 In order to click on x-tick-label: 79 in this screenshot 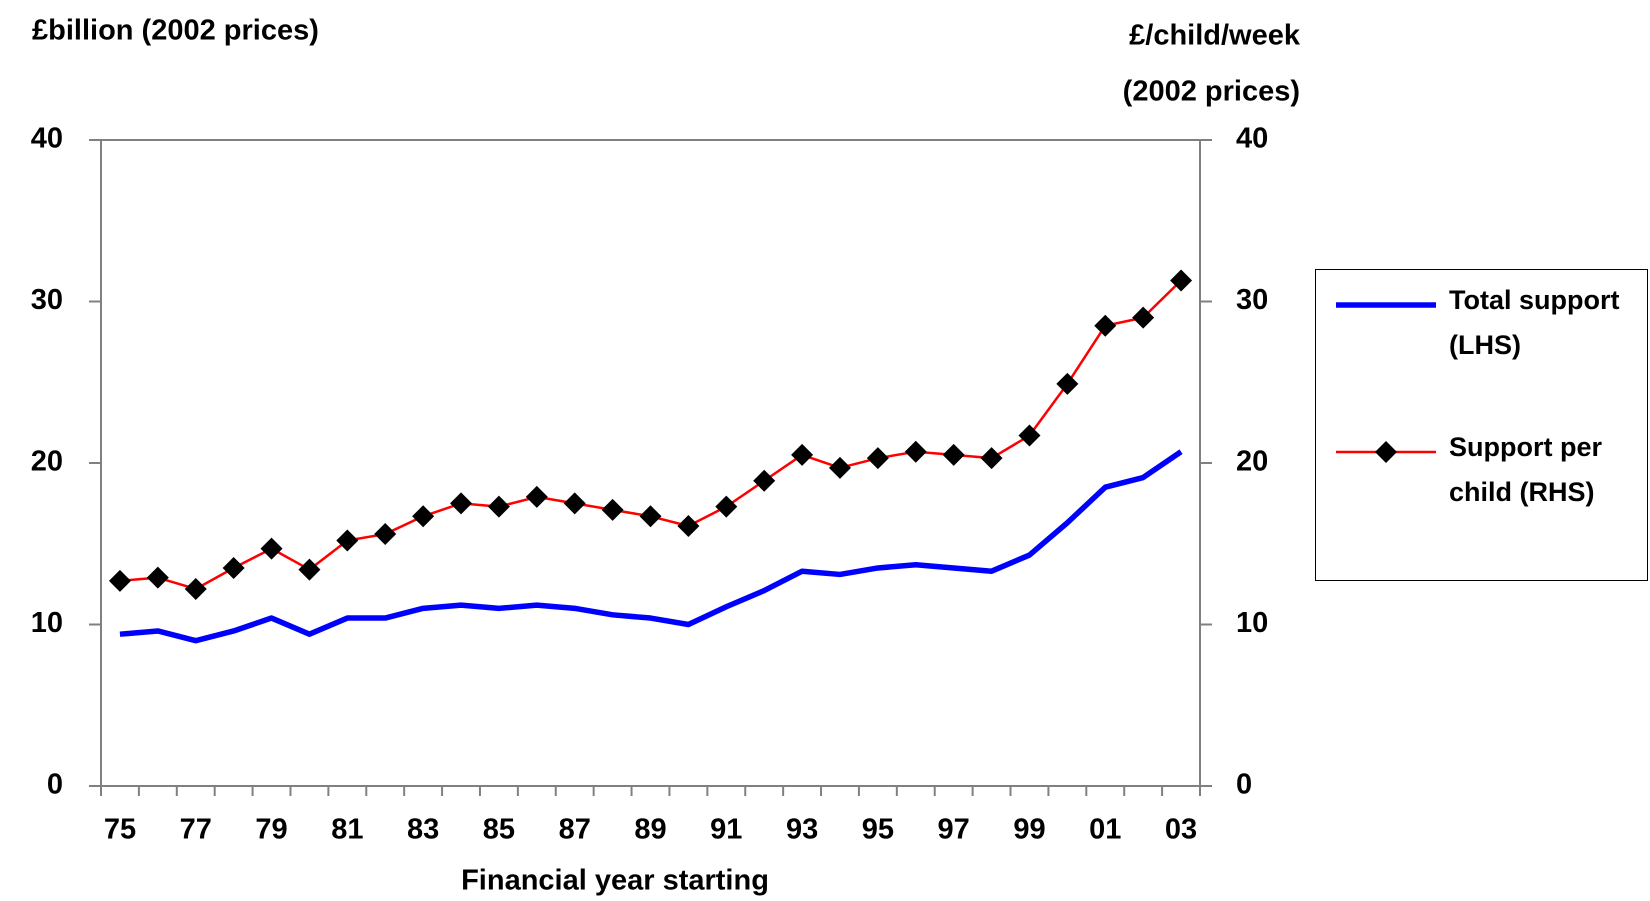, I will do `click(271, 830)`.